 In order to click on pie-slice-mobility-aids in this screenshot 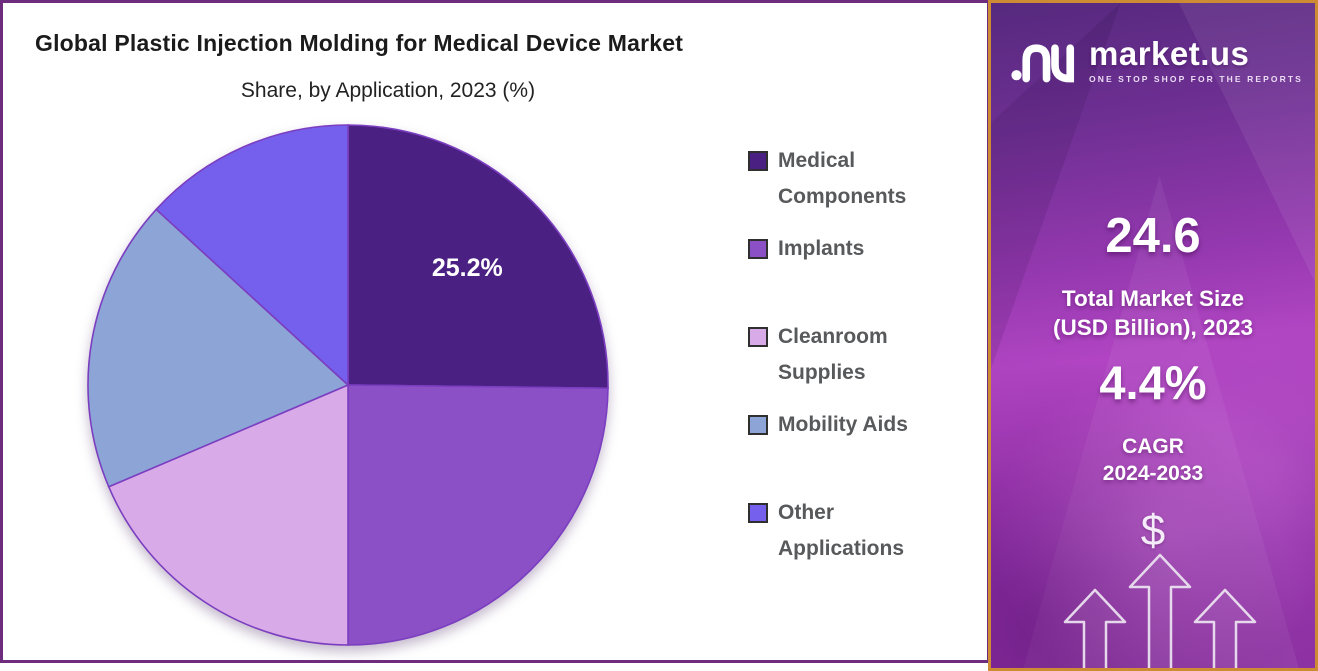, I will do `click(218, 348)`.